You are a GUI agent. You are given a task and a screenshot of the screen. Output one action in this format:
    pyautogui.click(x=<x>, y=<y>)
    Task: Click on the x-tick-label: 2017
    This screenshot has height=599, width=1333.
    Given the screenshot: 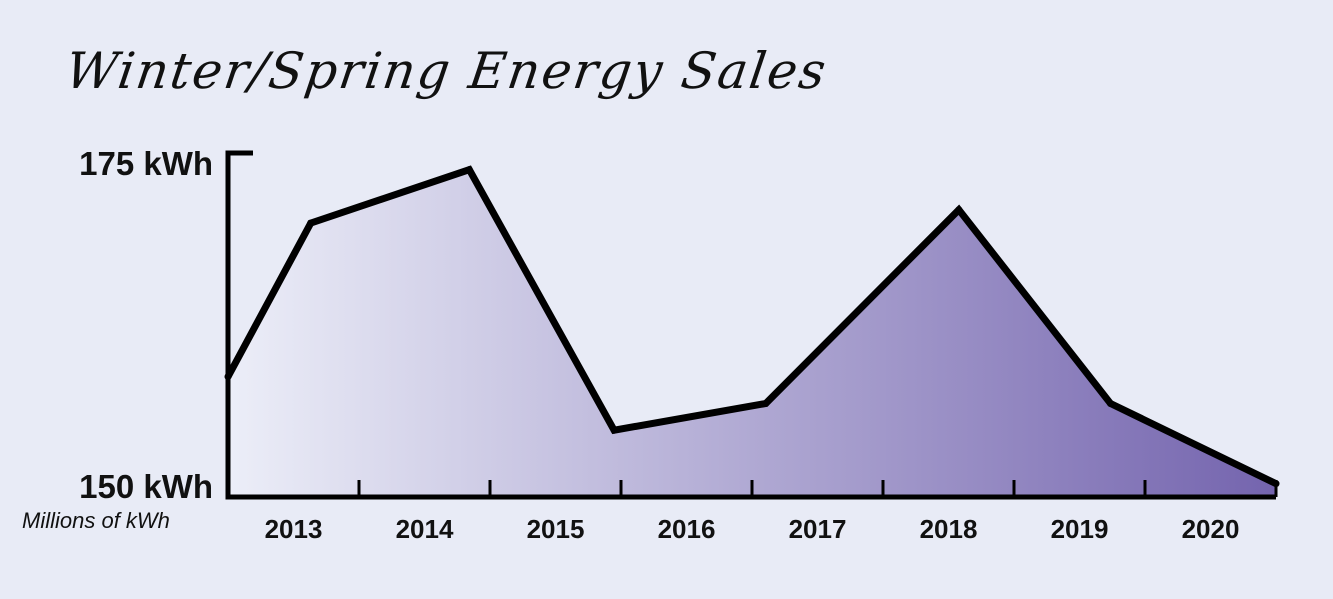 What is the action you would take?
    pyautogui.click(x=818, y=529)
    